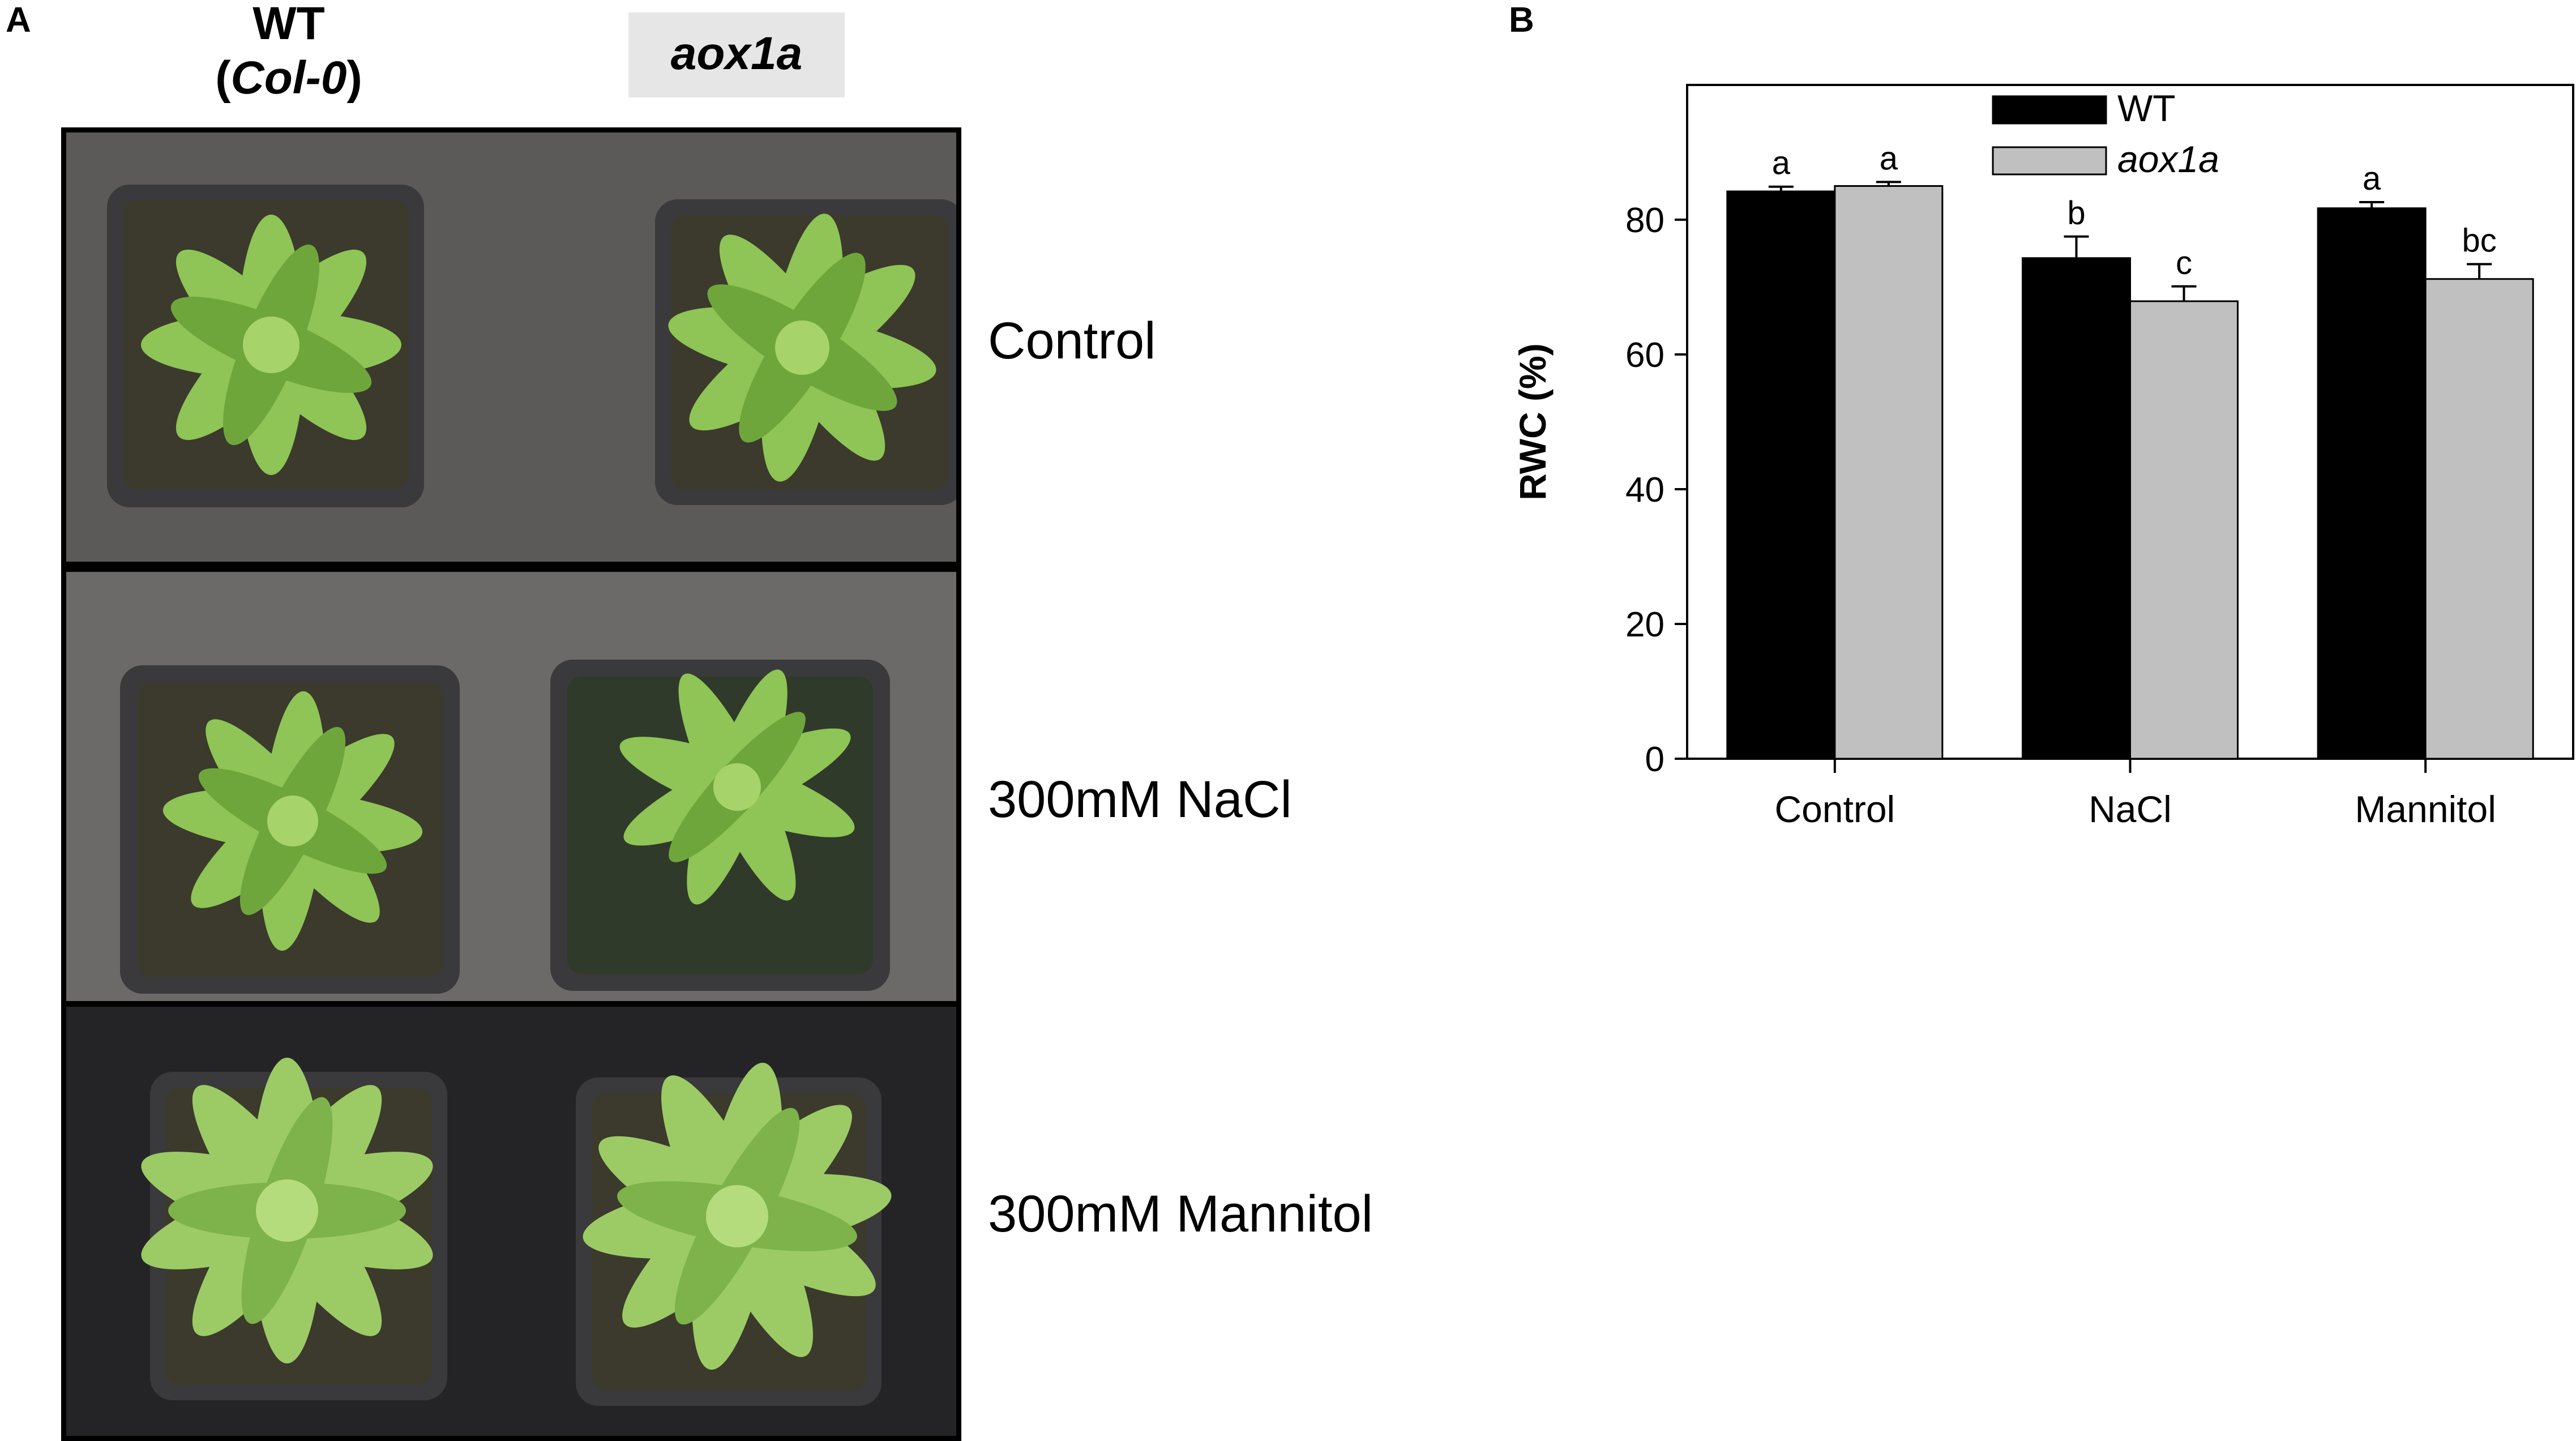 The height and width of the screenshot is (1441, 2576). What do you see at coordinates (1644, 356) in the screenshot?
I see `y-tick-label: 60` at bounding box center [1644, 356].